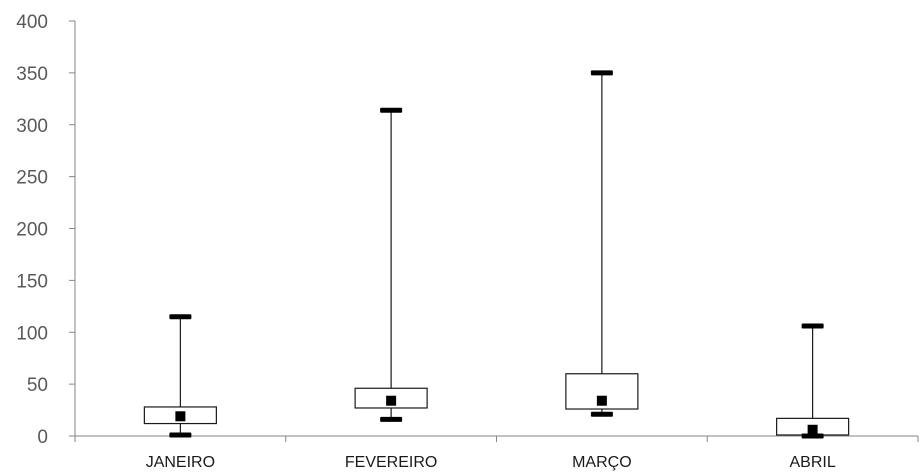 The image size is (920, 472). Describe the element at coordinates (813, 462) in the screenshot. I see `x-tick-label: ABRIL` at that location.